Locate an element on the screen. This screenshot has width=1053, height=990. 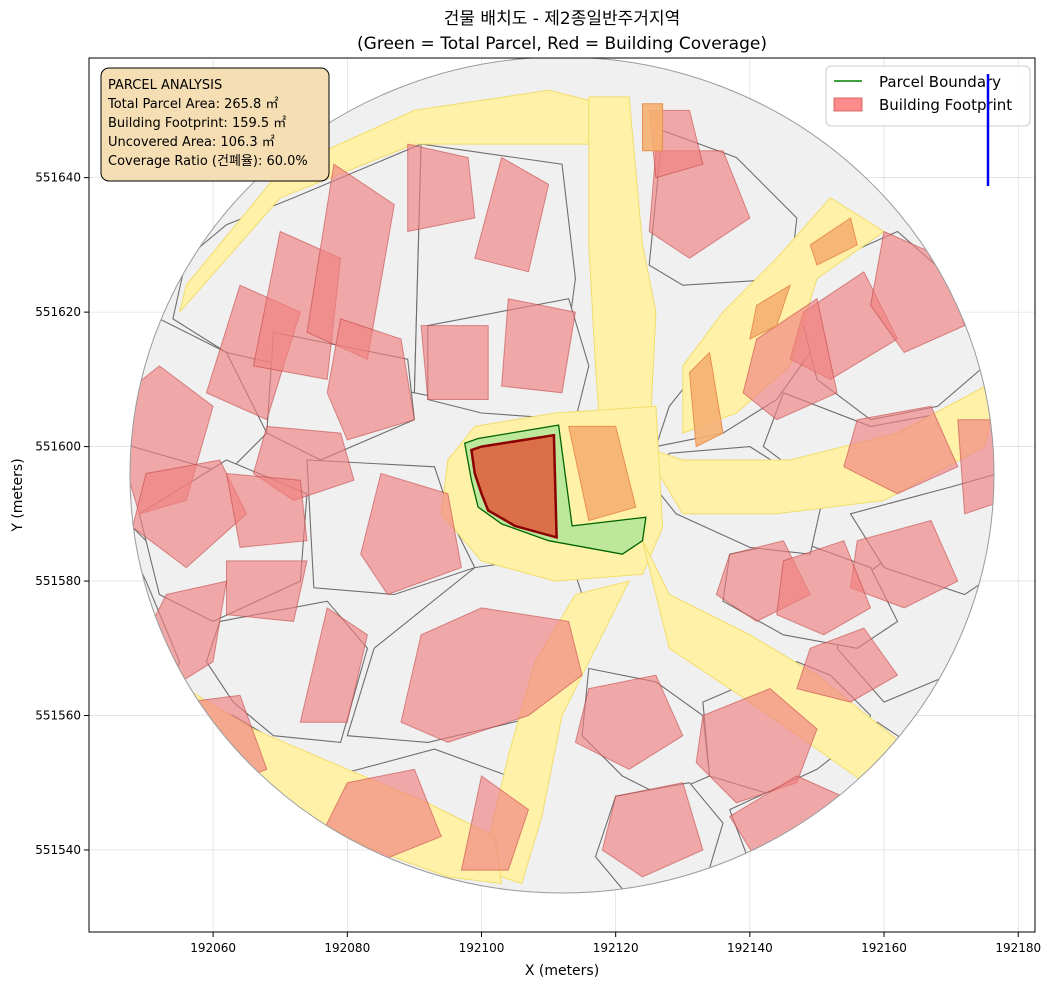
legend-building-swatch is located at coordinates (848, 104).